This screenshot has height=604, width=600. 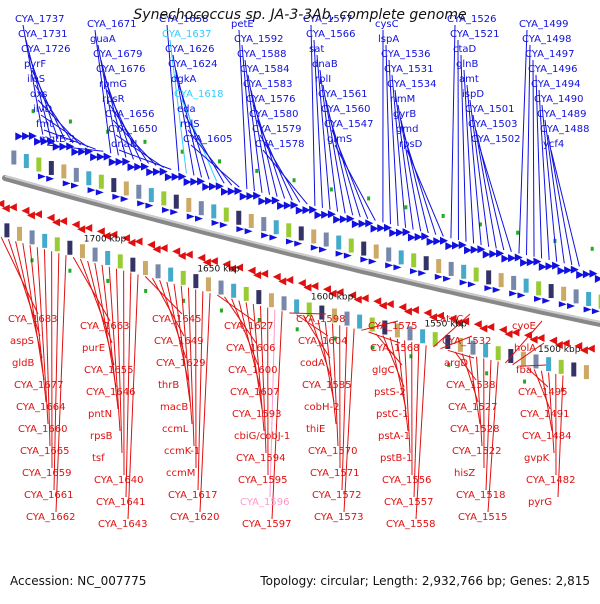 What do you see at coordinates (46, 473) in the screenshot?
I see `gene-label: CYA_1659` at bounding box center [46, 473].